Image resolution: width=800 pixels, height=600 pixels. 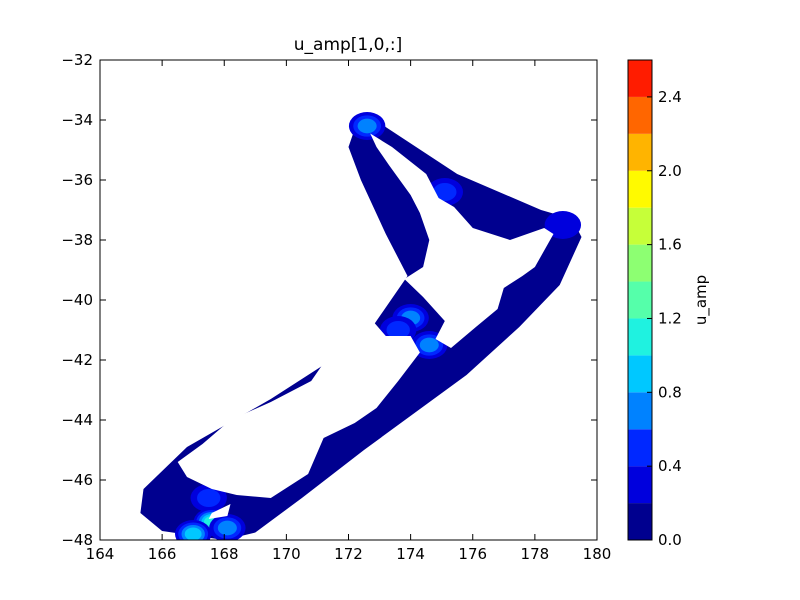 What do you see at coordinates (77, 240) in the screenshot?
I see `y-tick-label: −38` at bounding box center [77, 240].